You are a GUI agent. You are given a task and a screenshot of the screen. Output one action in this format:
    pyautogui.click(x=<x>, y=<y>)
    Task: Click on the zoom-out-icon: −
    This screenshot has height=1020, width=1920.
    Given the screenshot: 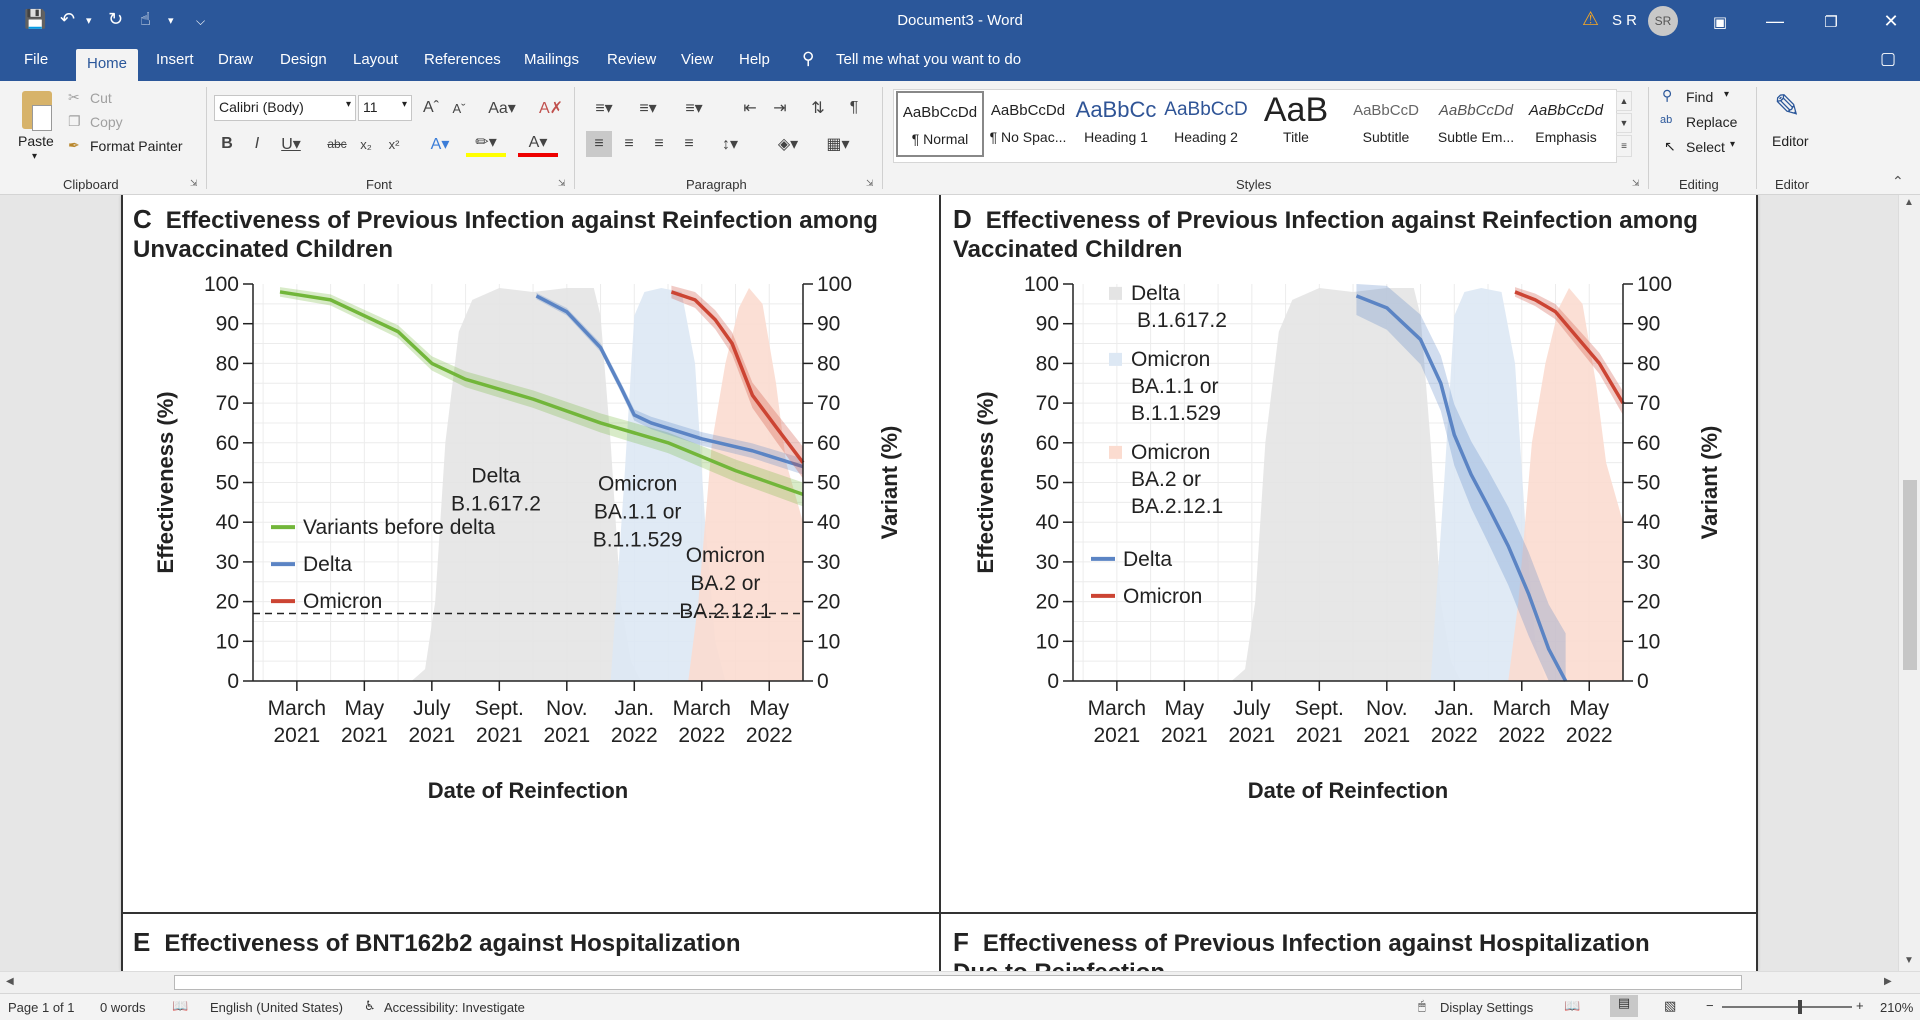 What is the action you would take?
    pyautogui.click(x=1710, y=1005)
    